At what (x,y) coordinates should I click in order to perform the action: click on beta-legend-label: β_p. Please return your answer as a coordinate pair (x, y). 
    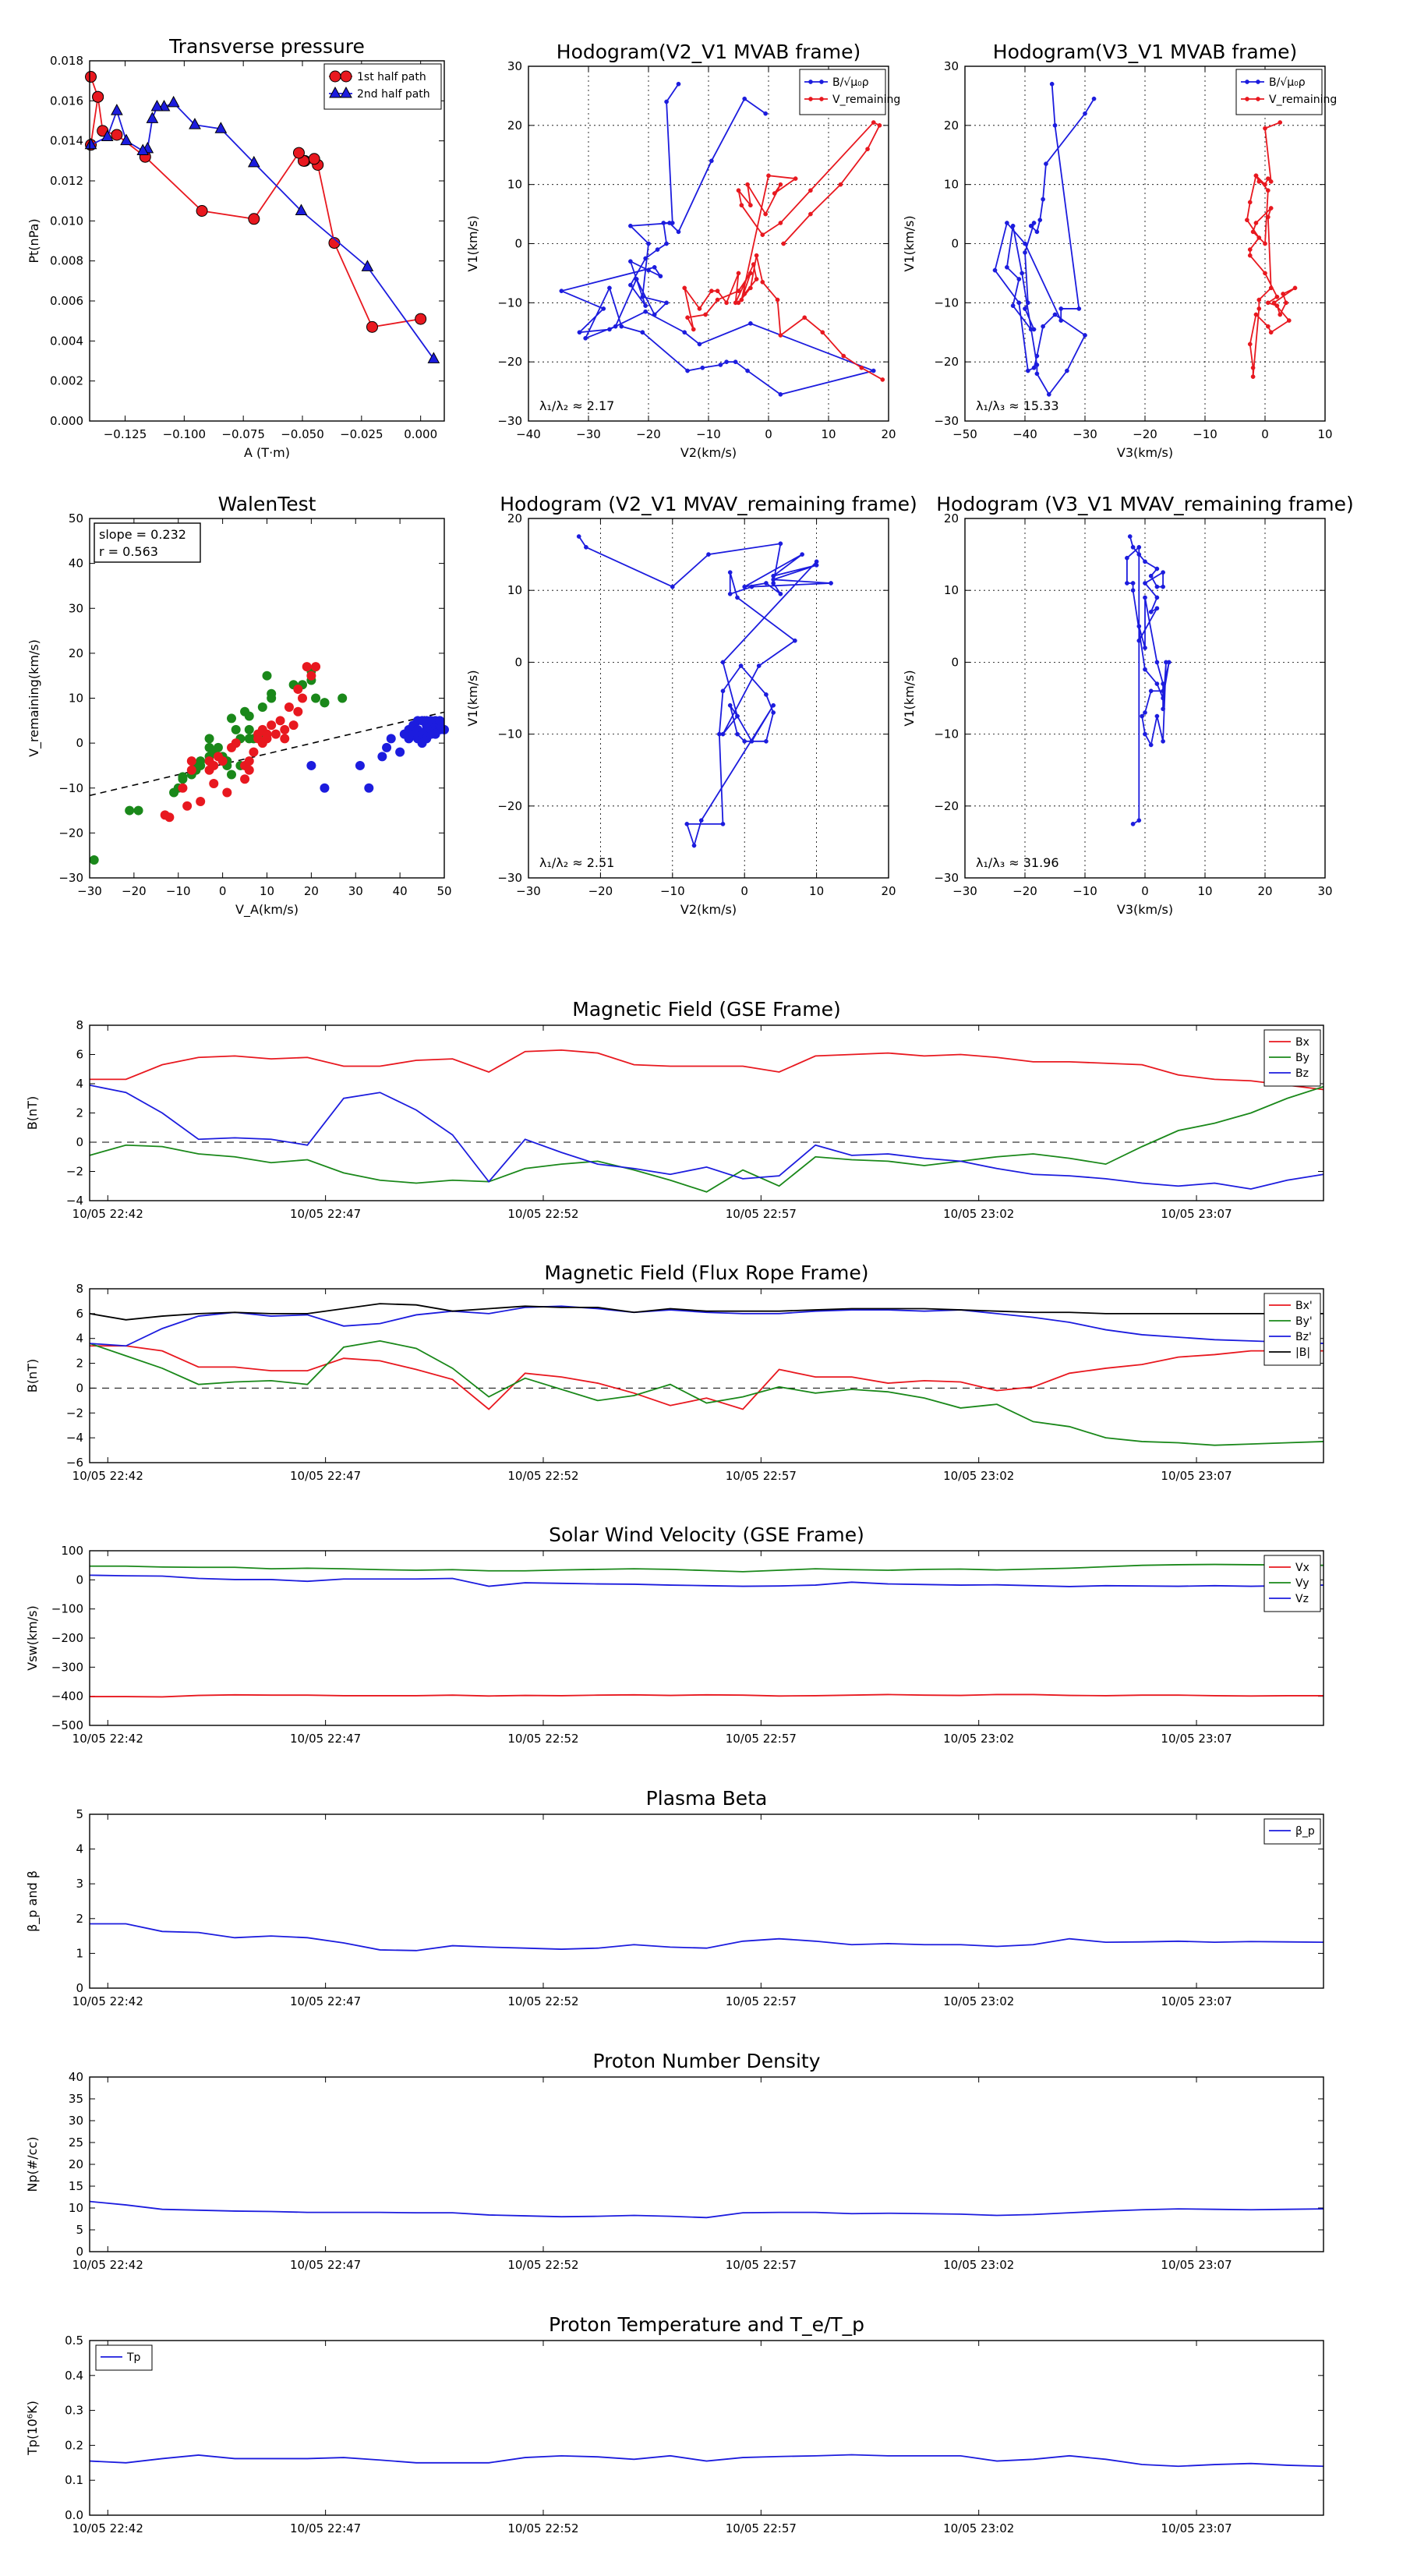
    Looking at the image, I should click on (1305, 1831).